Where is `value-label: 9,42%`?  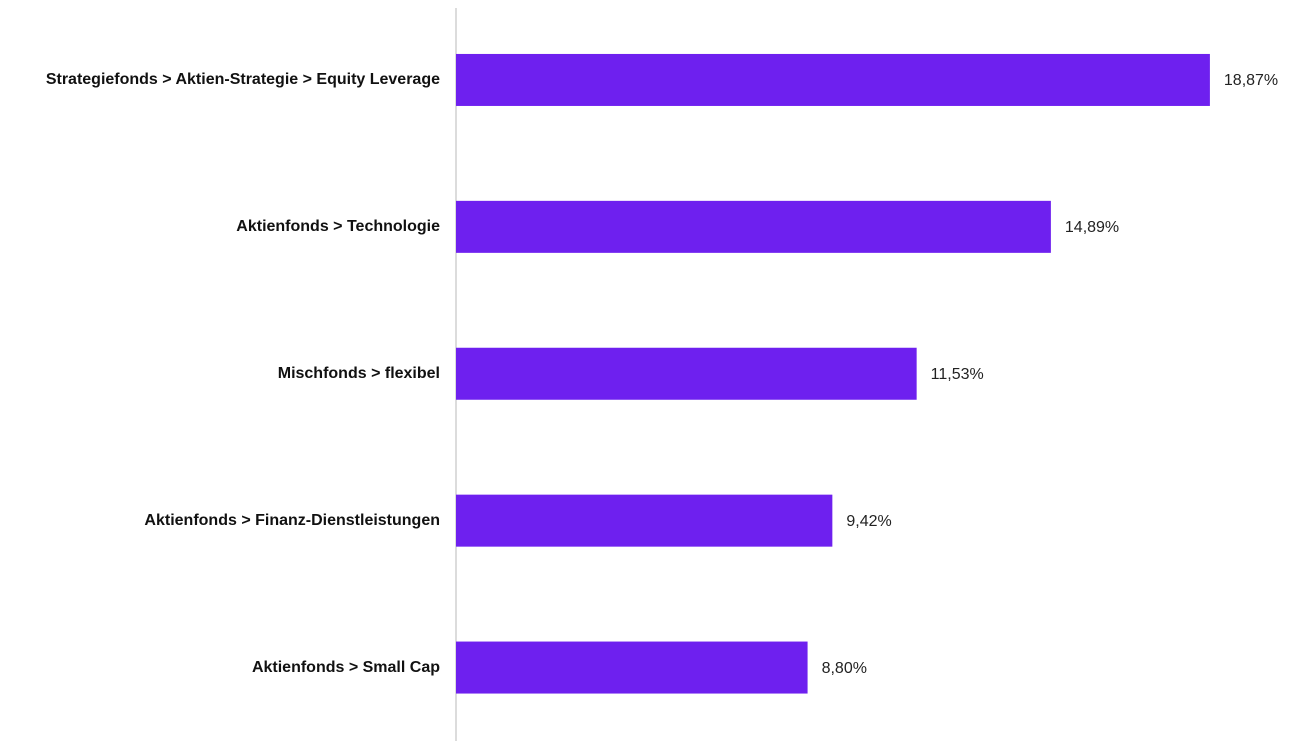
value-label: 9,42% is located at coordinates (868, 521).